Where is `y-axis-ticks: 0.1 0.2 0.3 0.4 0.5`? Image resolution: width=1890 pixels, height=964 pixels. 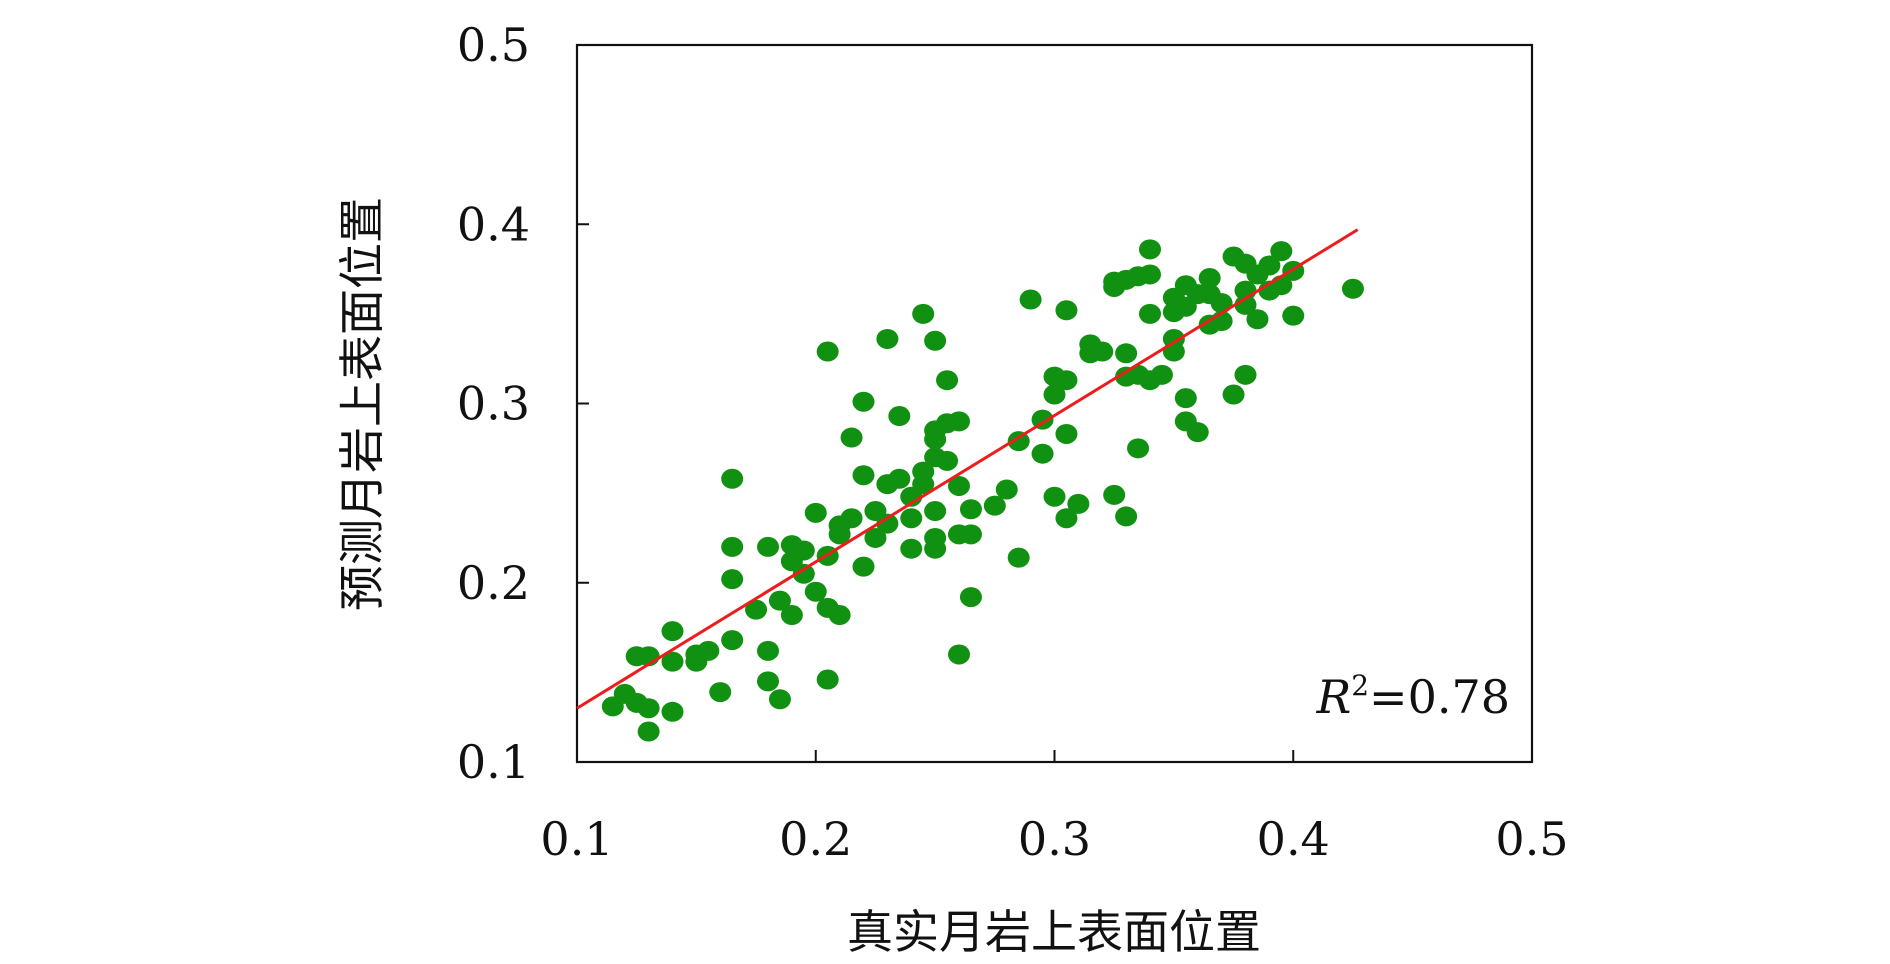
y-axis-ticks: 0.1 0.2 0.3 0.4 0.5 is located at coordinates (523, 403).